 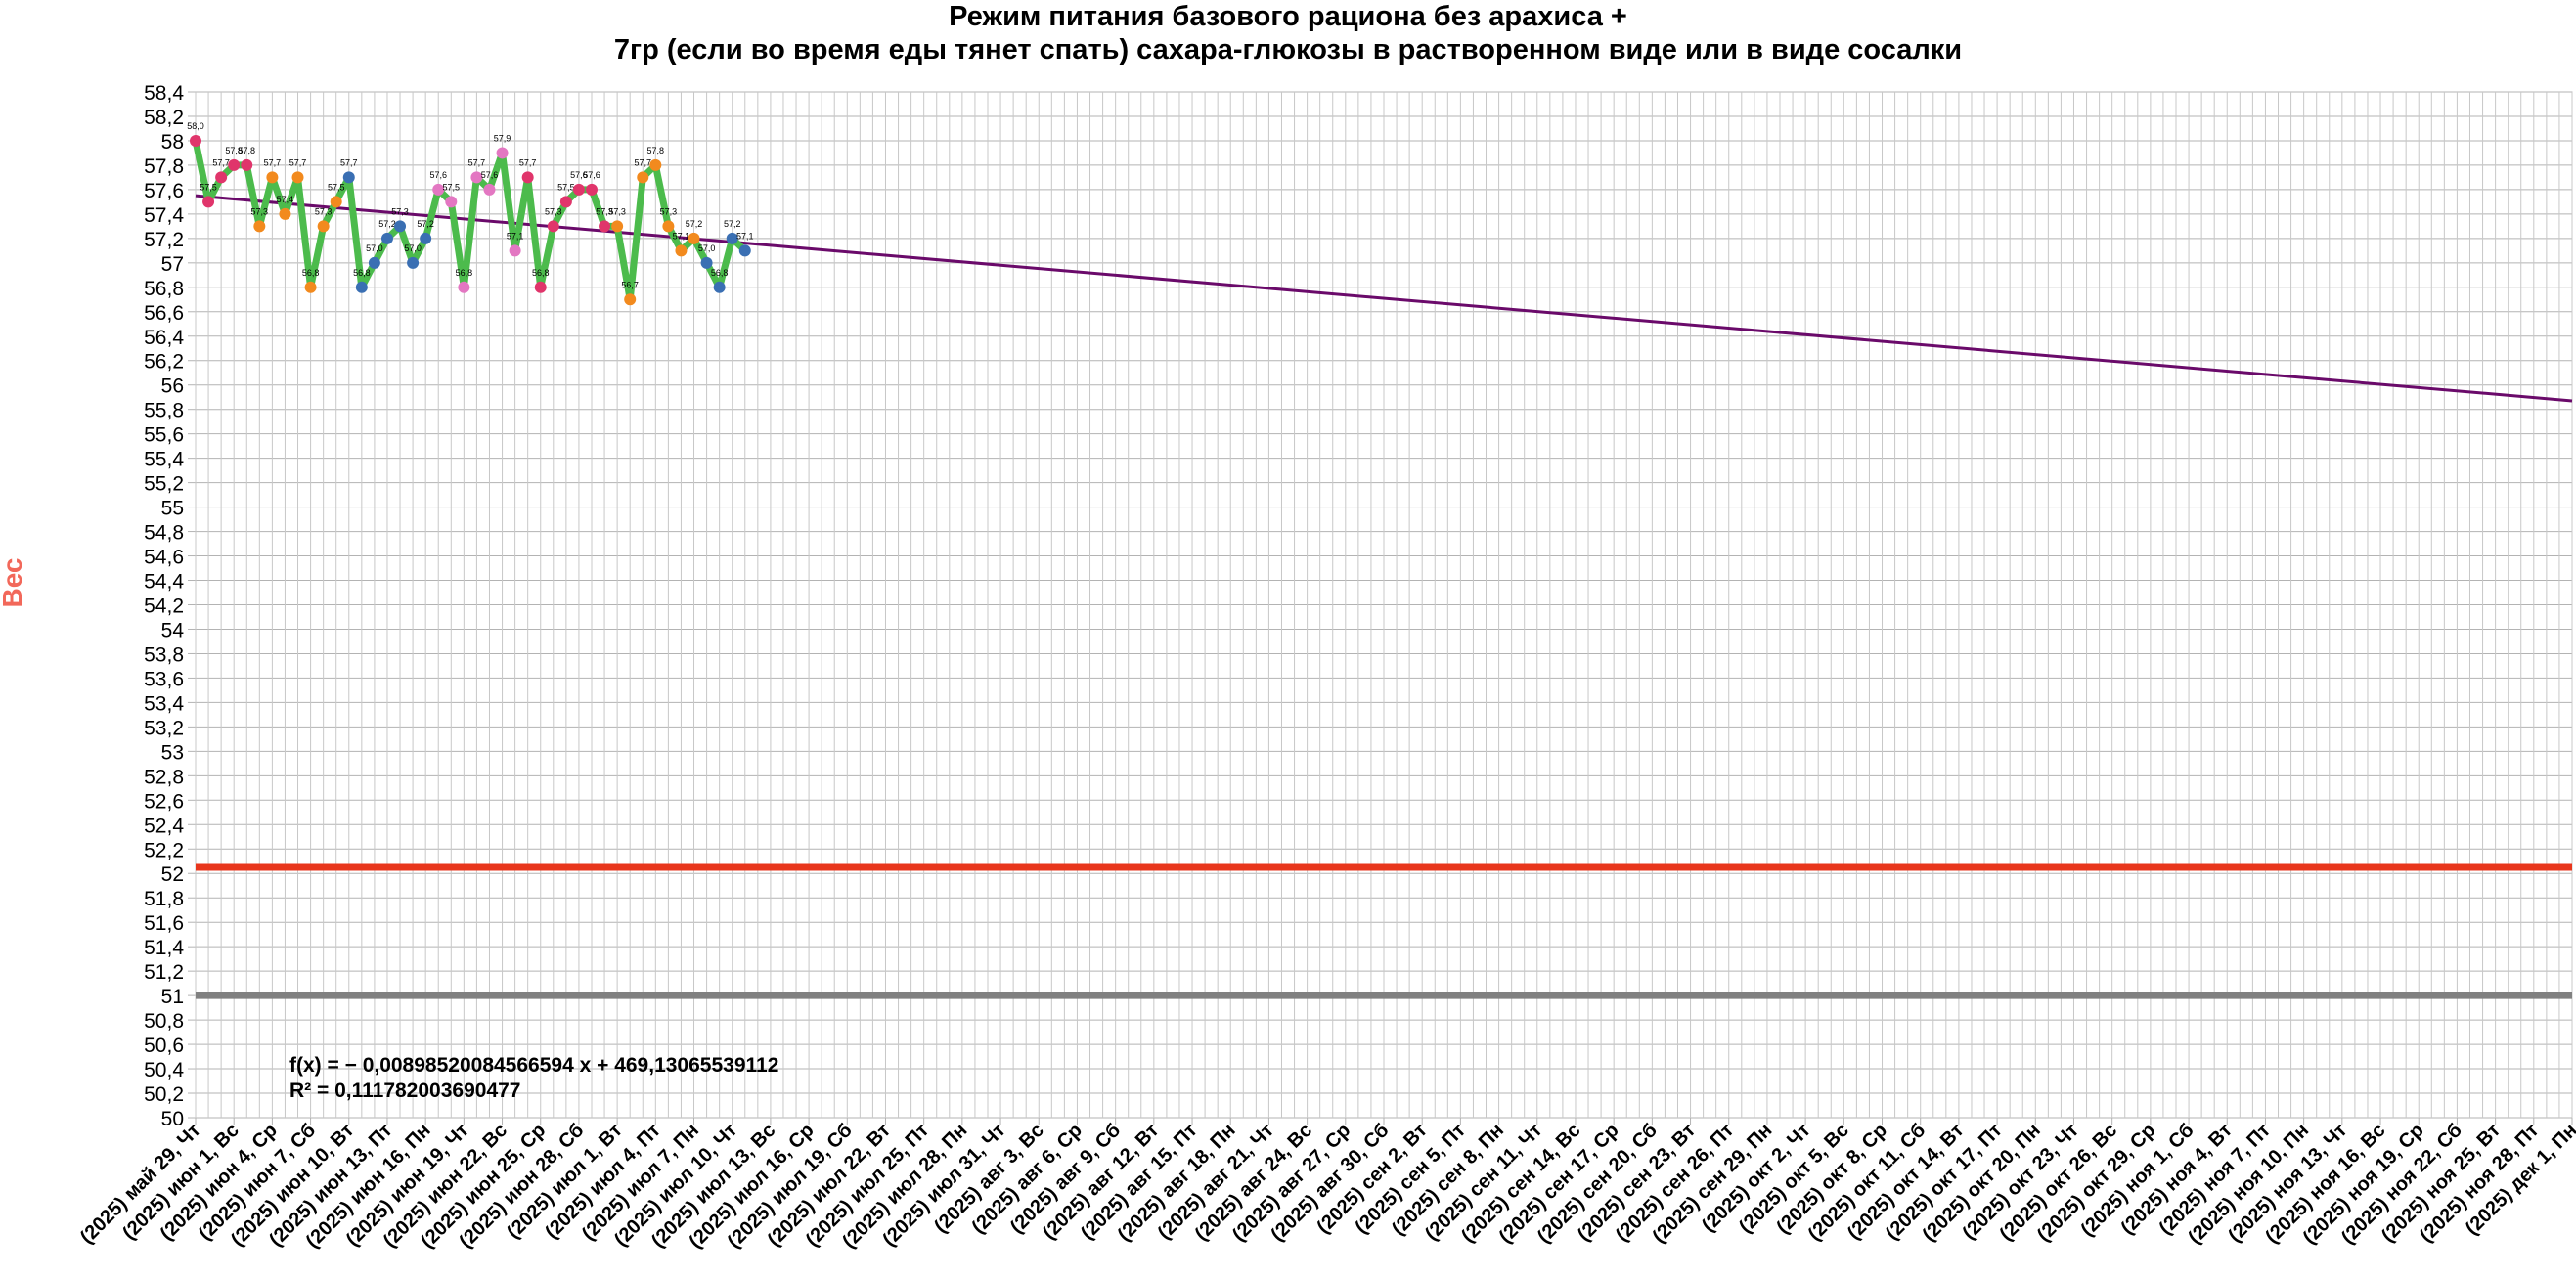 What do you see at coordinates (164, 1021) in the screenshot?
I see `y-tick-label: 50,8` at bounding box center [164, 1021].